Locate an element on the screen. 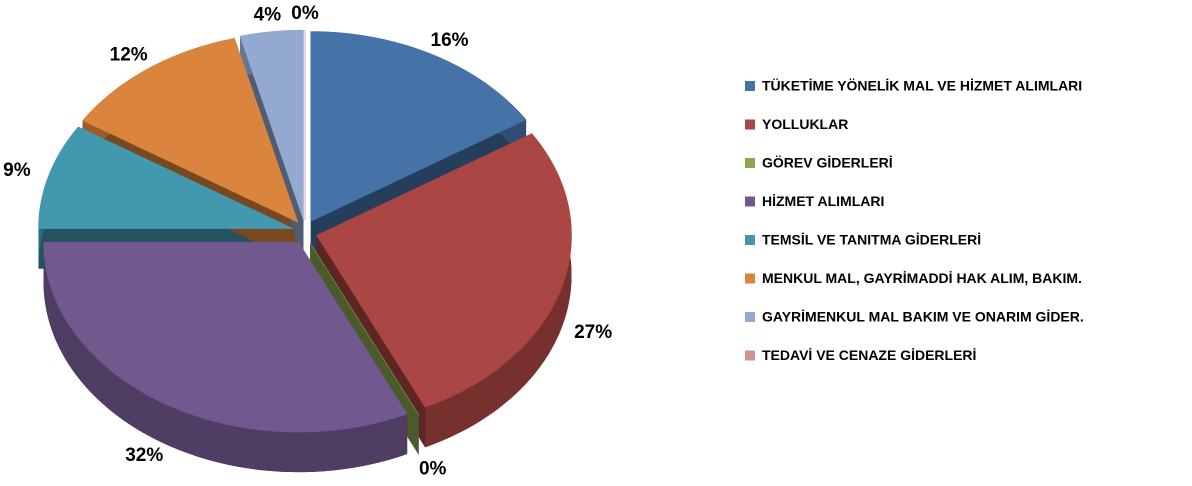 The image size is (1192, 486). data-label: 9% is located at coordinates (17, 170).